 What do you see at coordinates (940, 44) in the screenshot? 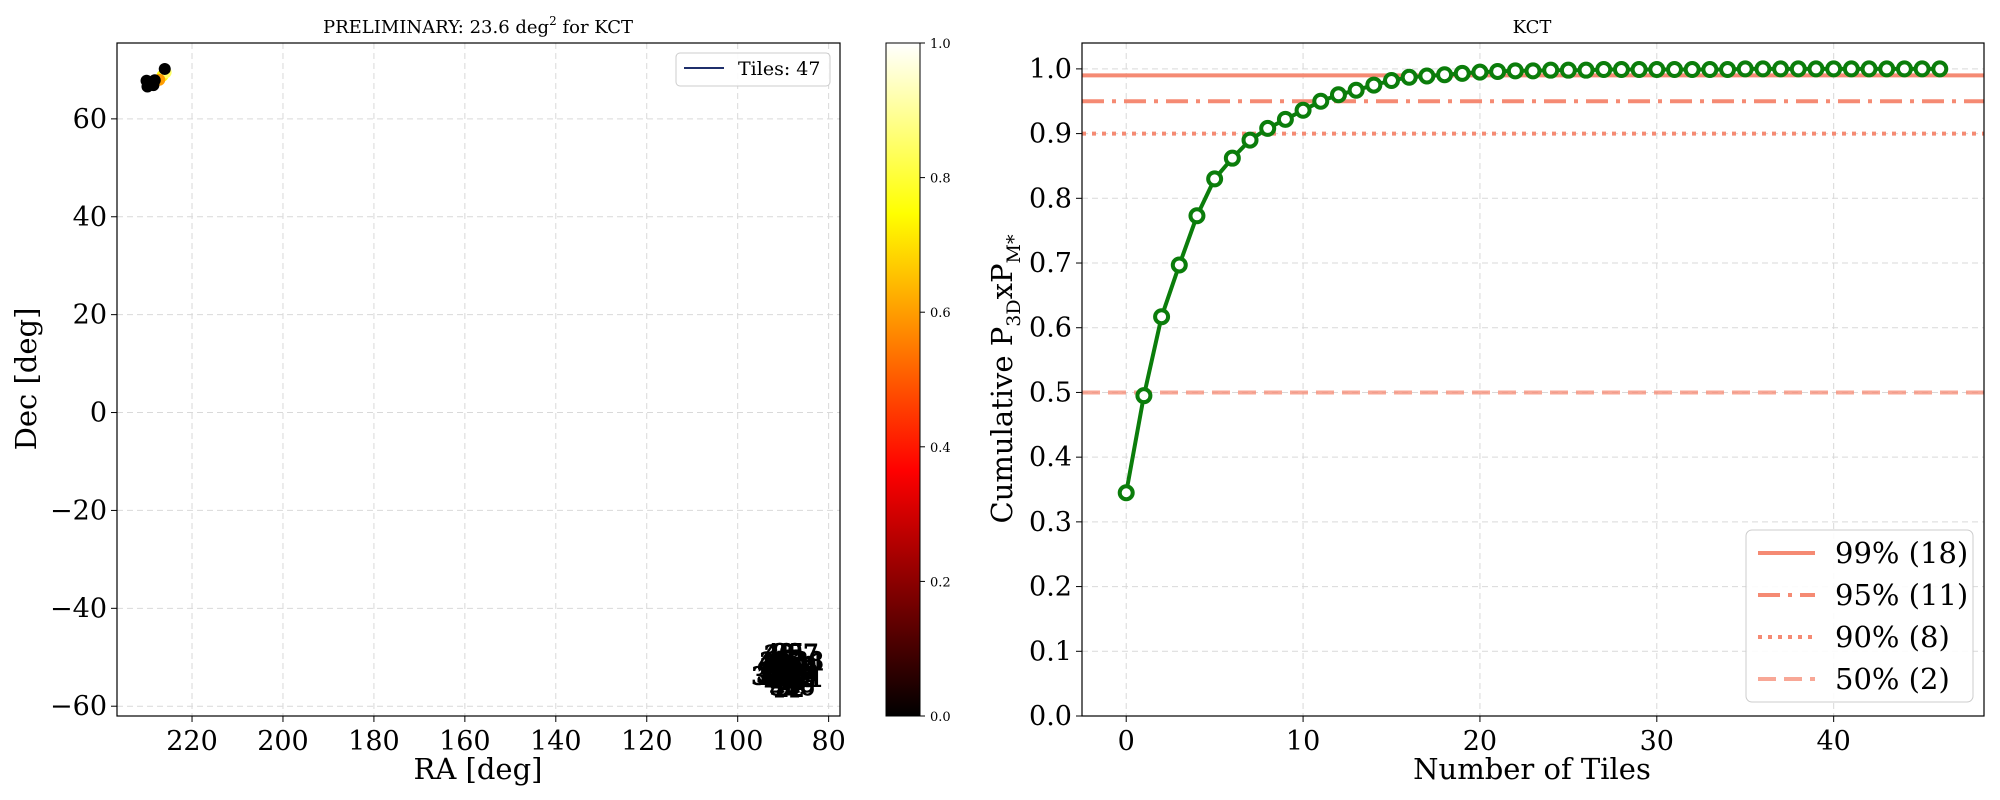
I see `colorbar-tick-label: 1.0` at bounding box center [940, 44].